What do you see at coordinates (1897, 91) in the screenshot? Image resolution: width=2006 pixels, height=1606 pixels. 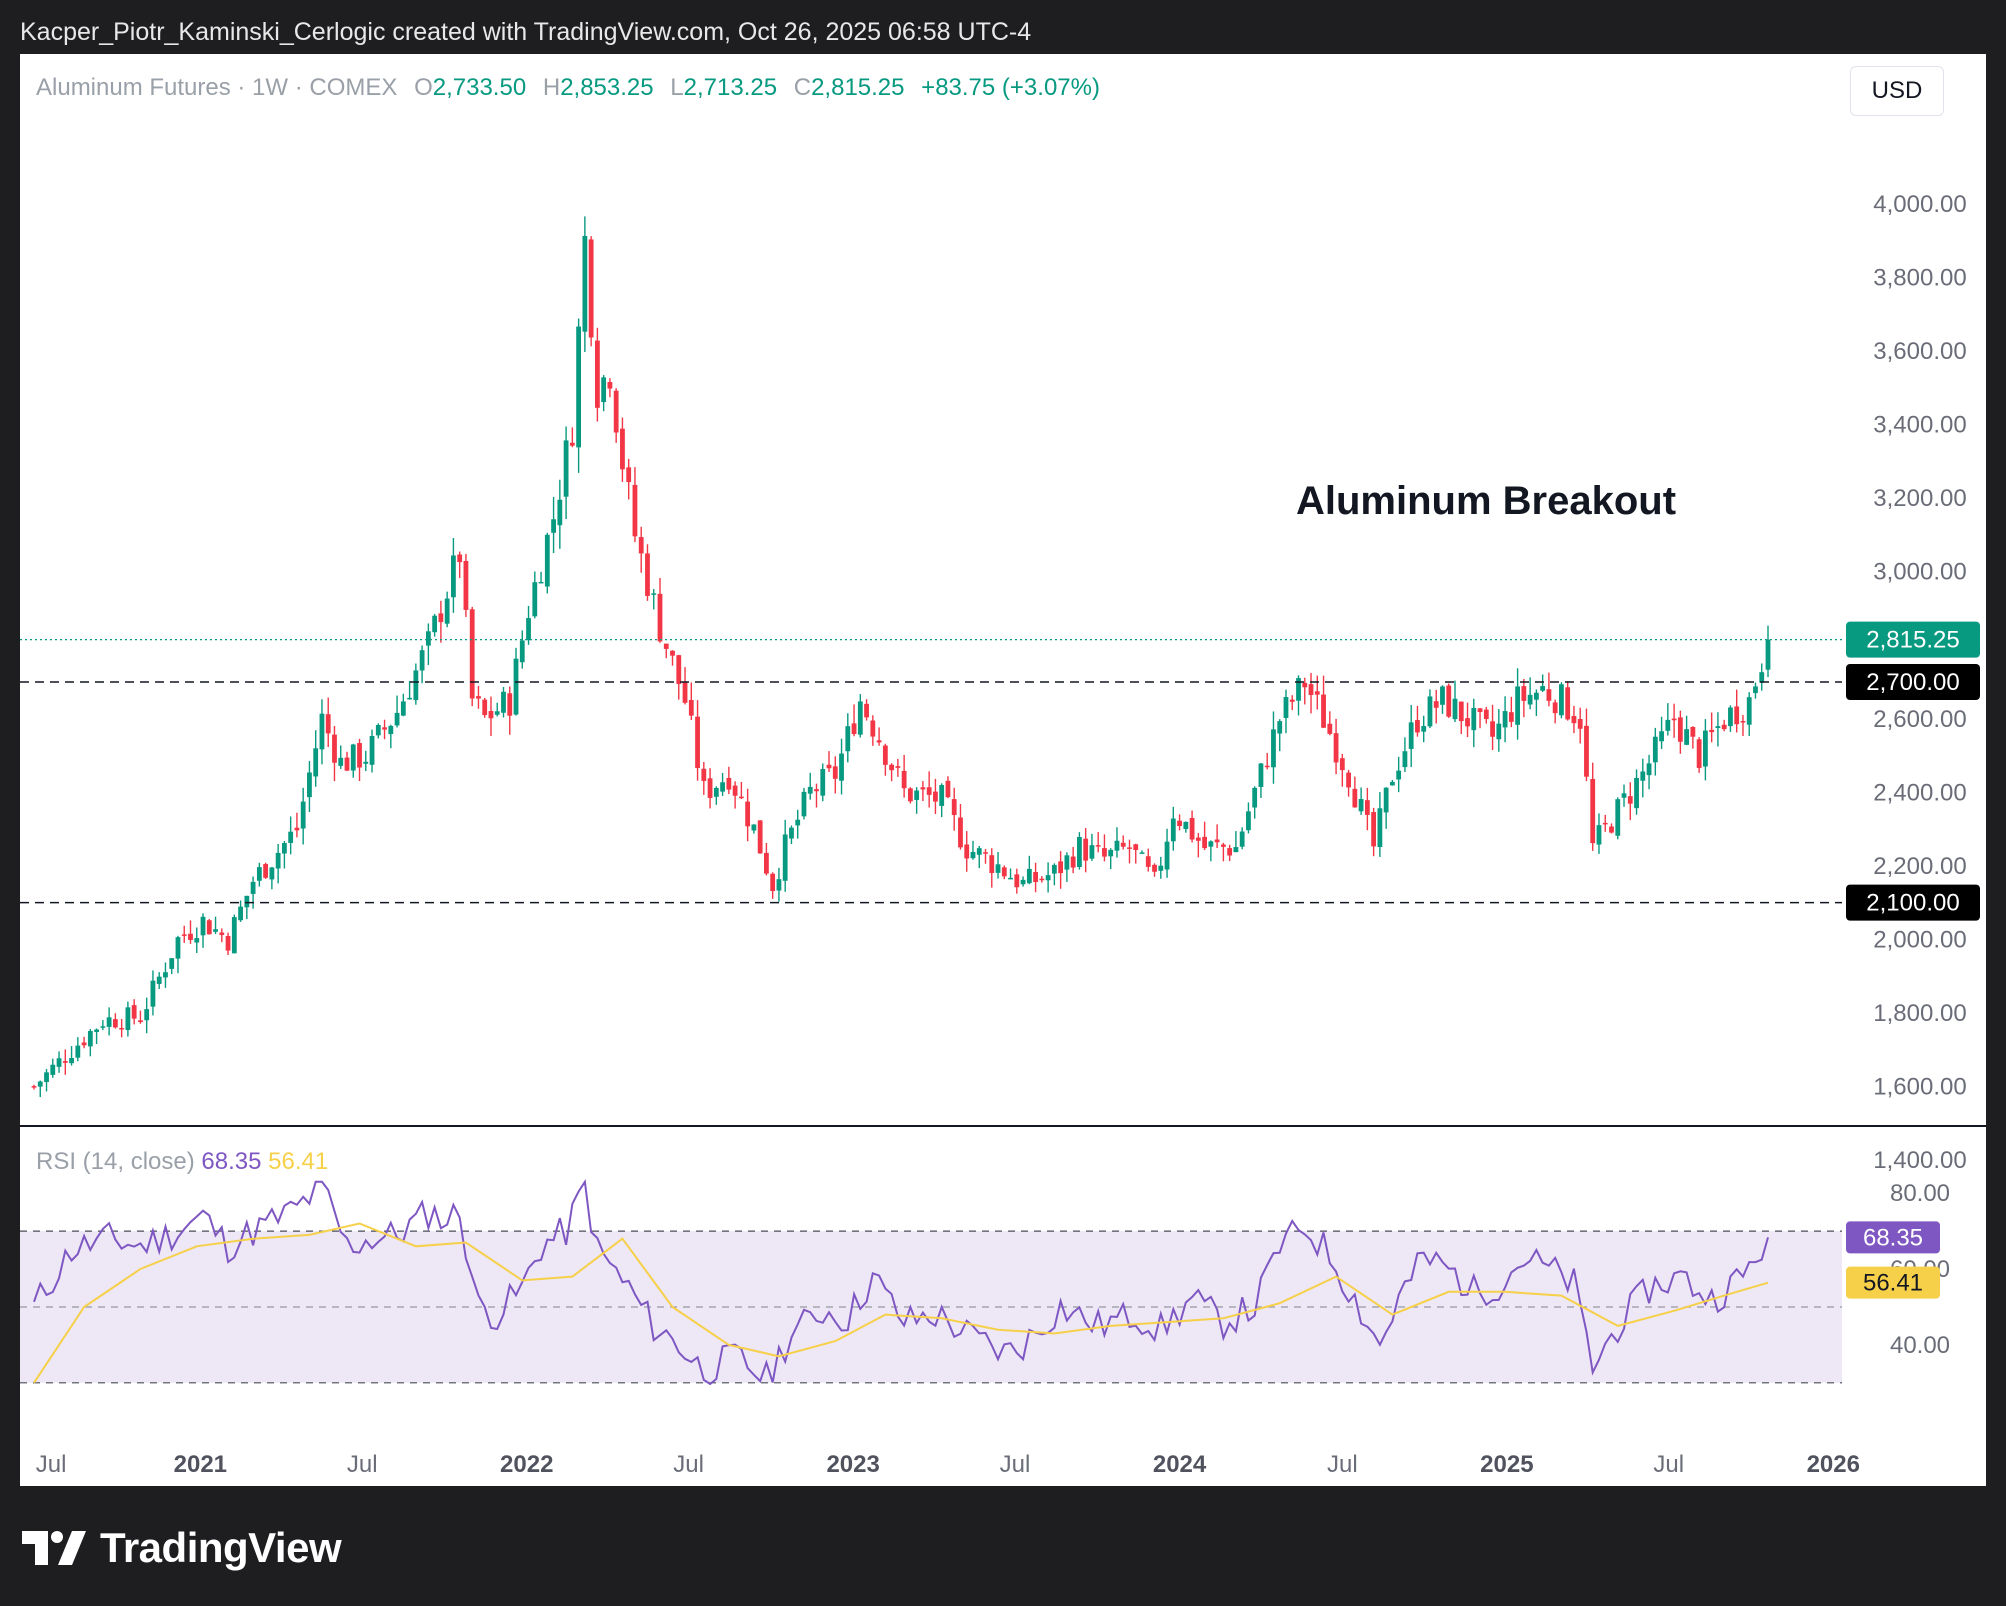 I see `currency-button: USD` at bounding box center [1897, 91].